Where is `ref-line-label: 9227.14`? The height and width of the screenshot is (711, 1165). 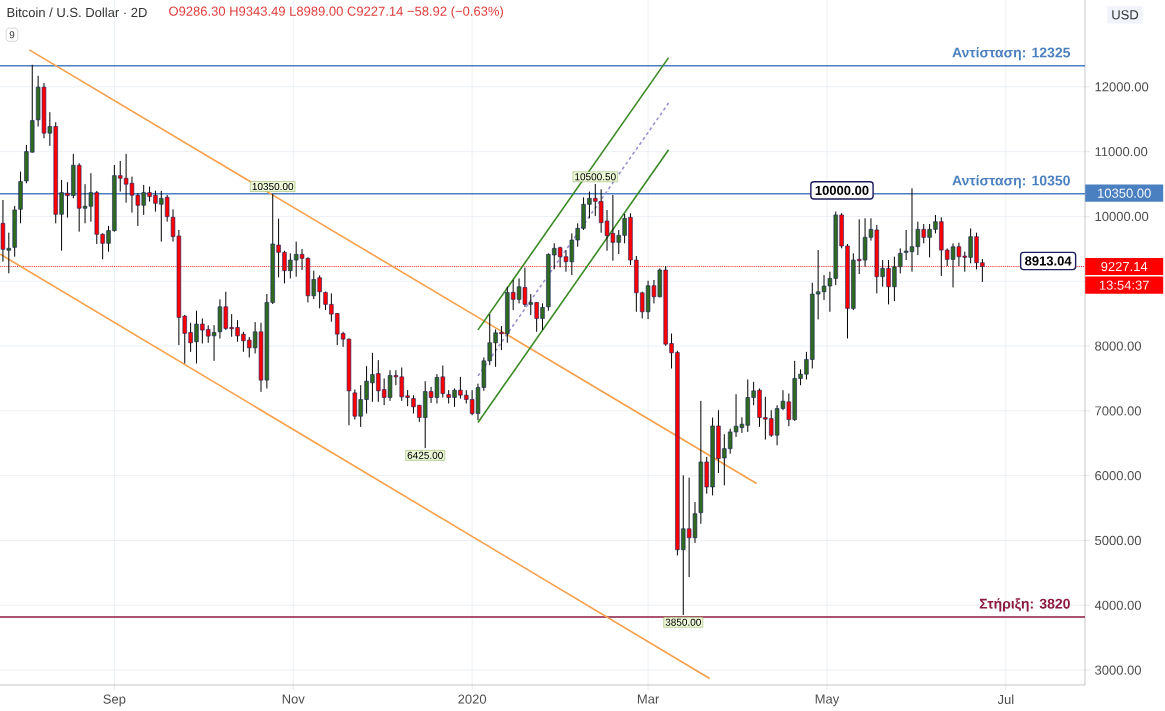 ref-line-label: 9227.14 is located at coordinates (1124, 266).